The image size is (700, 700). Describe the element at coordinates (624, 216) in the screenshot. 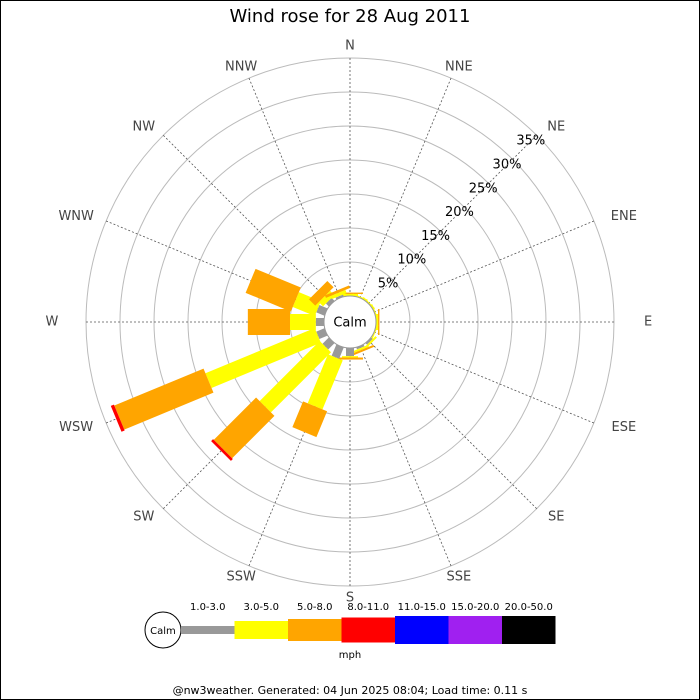

I see `direction-label: ENE` at that location.